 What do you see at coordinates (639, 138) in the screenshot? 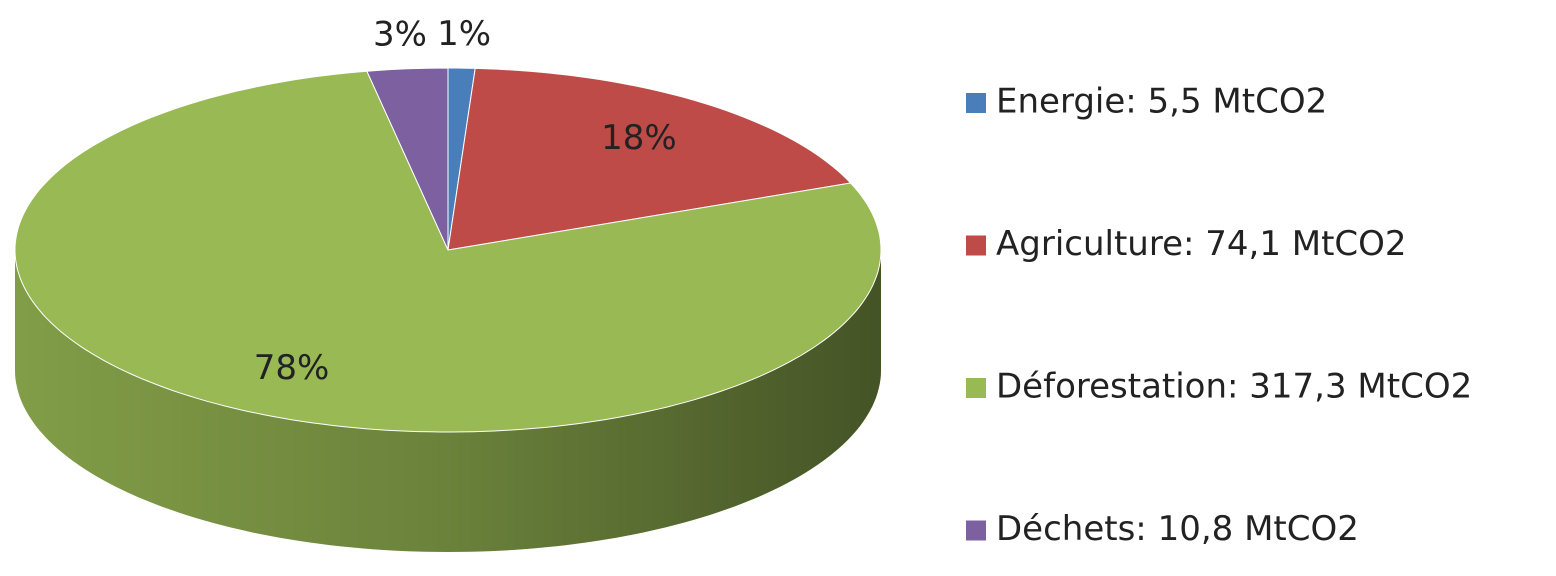
I see `data-label: 18%` at bounding box center [639, 138].